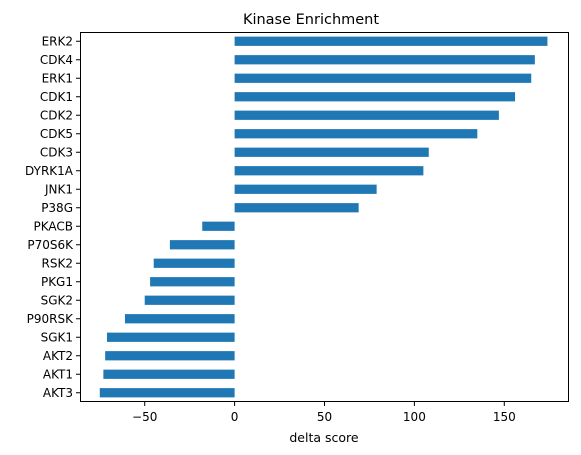 This screenshot has height=455, width=581. What do you see at coordinates (384, 60) in the screenshot?
I see `bar-cdk4` at bounding box center [384, 60].